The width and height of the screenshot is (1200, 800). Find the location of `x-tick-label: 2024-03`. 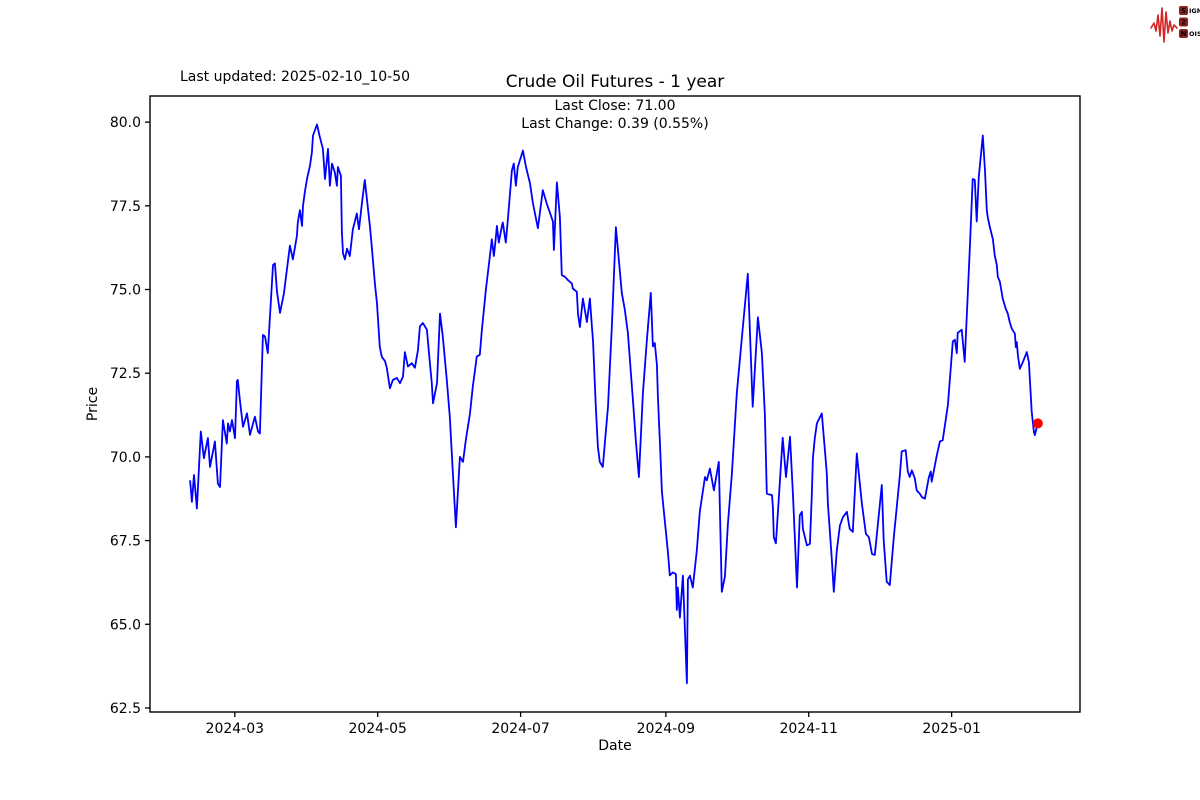

x-tick-label: 2024-03 is located at coordinates (235, 729).